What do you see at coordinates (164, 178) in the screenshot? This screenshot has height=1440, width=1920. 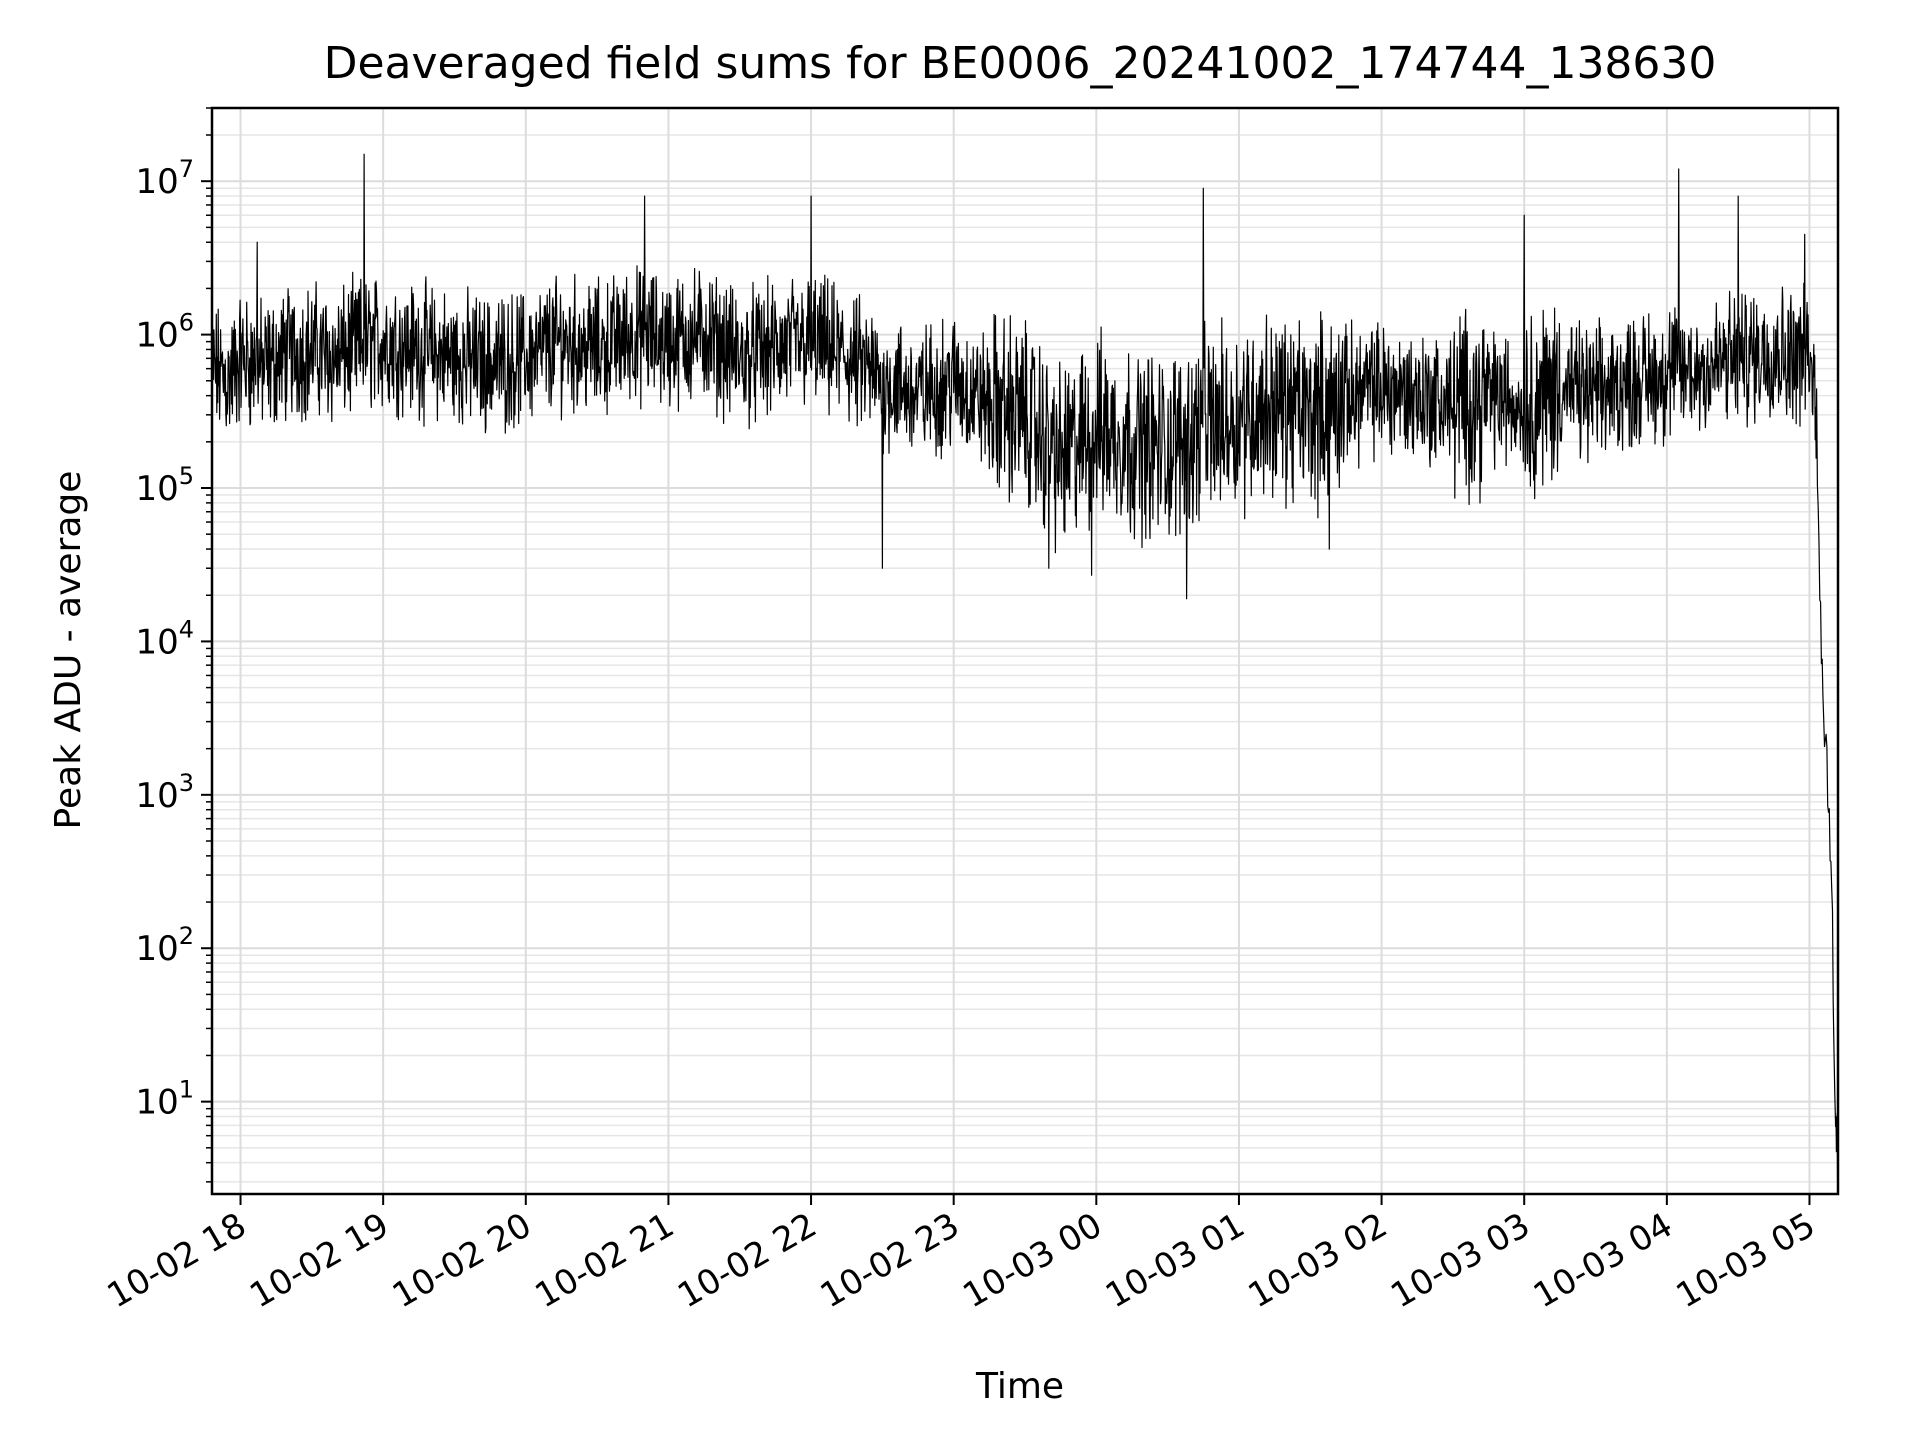 I see `y-tick-label: 10⁷` at bounding box center [164, 178].